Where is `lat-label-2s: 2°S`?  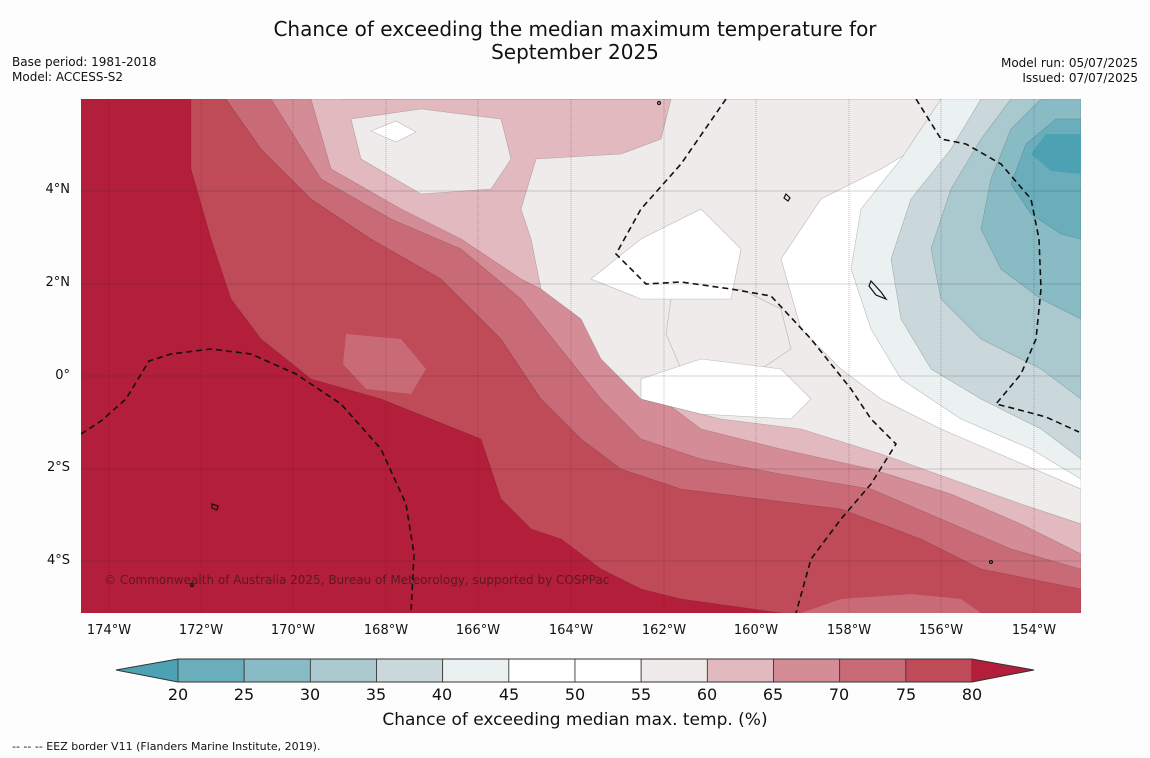
lat-label-2s: 2°S is located at coordinates (58, 467).